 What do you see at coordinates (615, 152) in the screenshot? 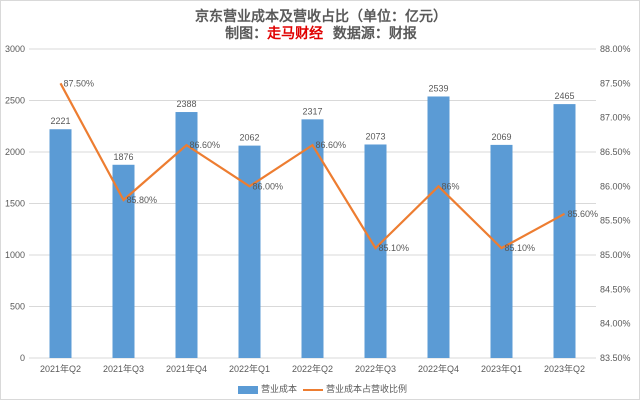
I see `y-right-tick: 86.50%` at bounding box center [615, 152].